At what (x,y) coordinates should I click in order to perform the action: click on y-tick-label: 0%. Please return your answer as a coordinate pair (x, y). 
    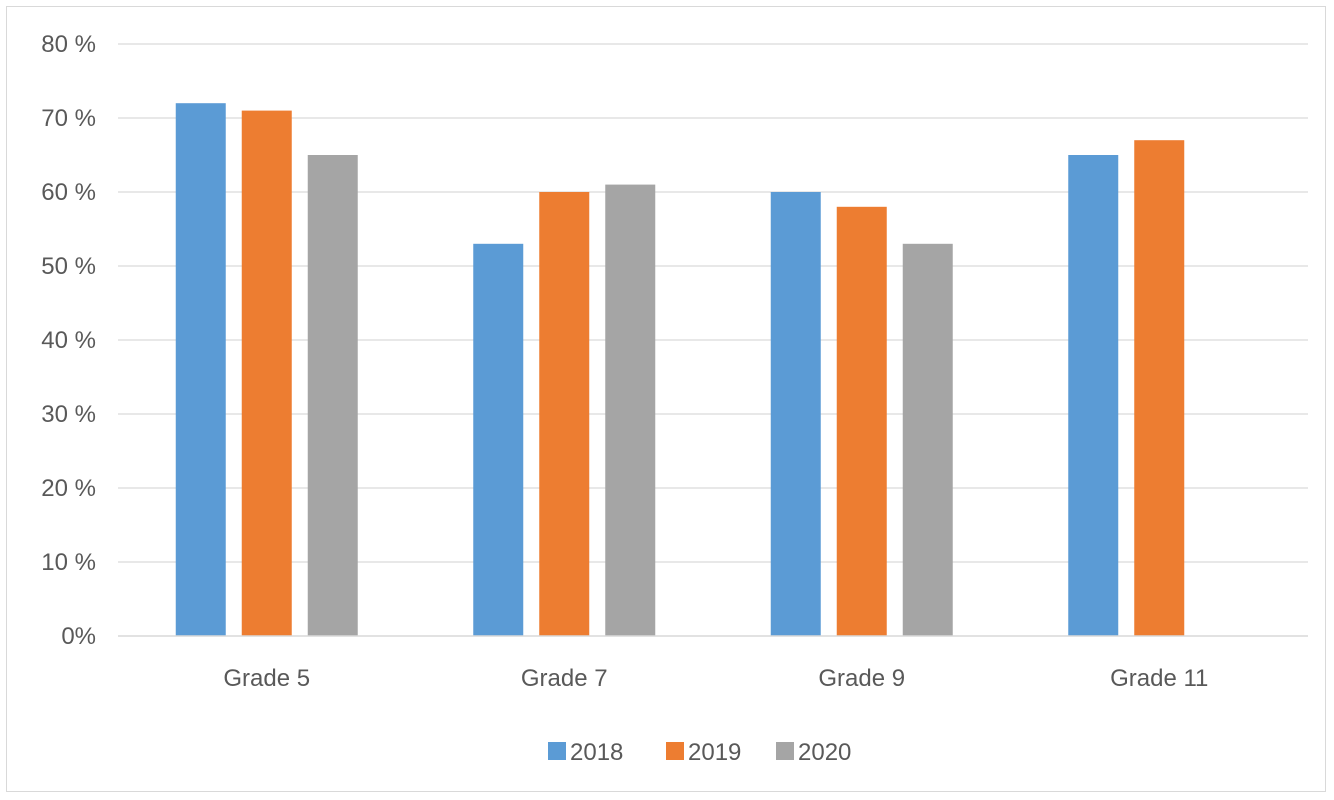
    Looking at the image, I should click on (78, 636).